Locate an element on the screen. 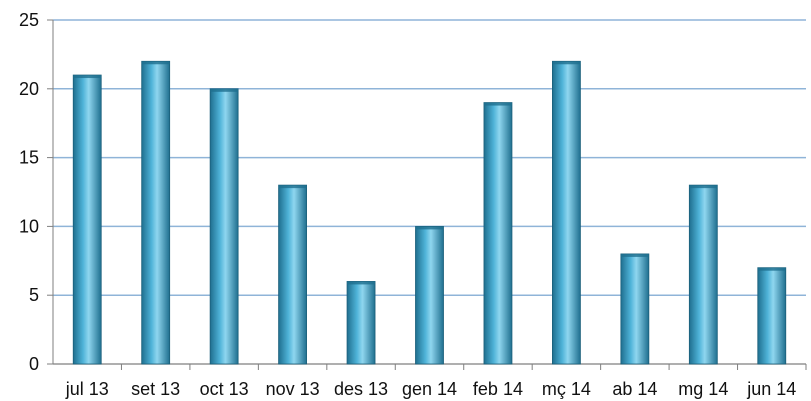  y-tick-label: 5 is located at coordinates (34, 295).